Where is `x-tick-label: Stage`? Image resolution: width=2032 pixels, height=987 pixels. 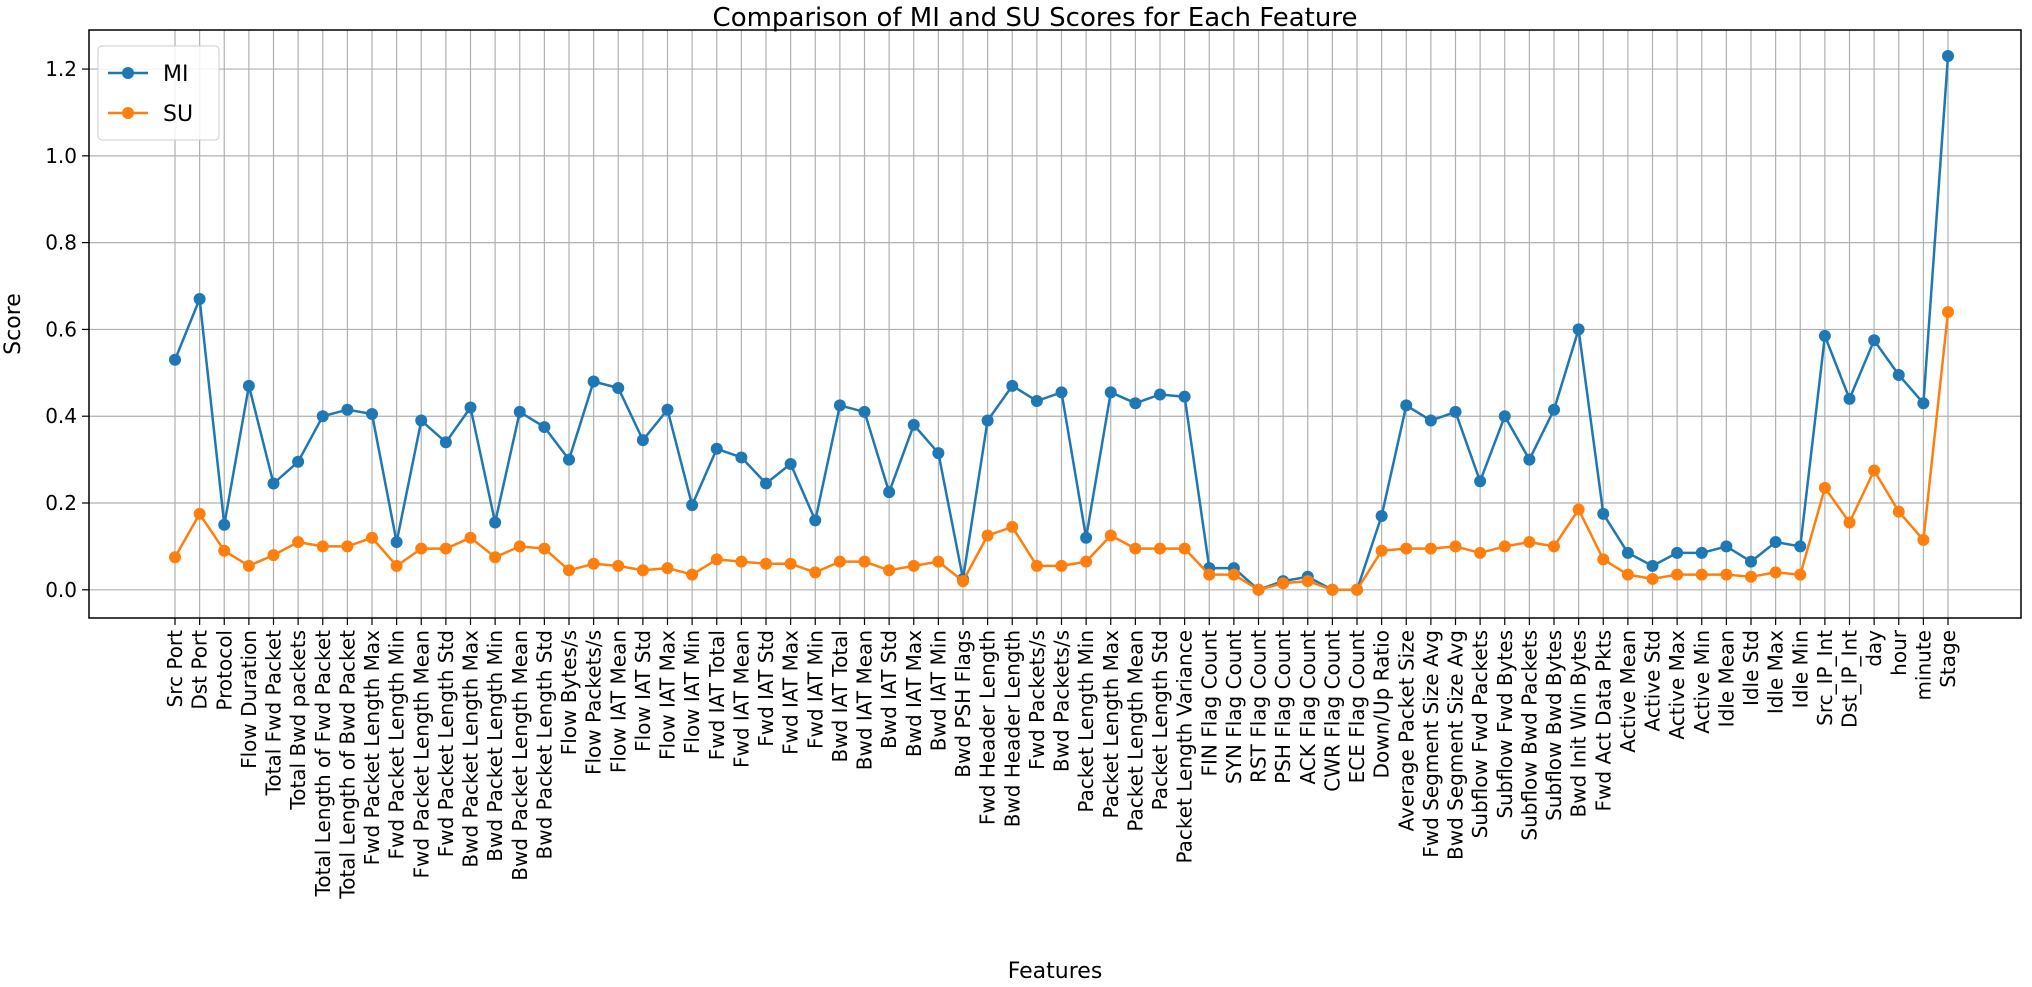 x-tick-label: Stage is located at coordinates (1948, 659).